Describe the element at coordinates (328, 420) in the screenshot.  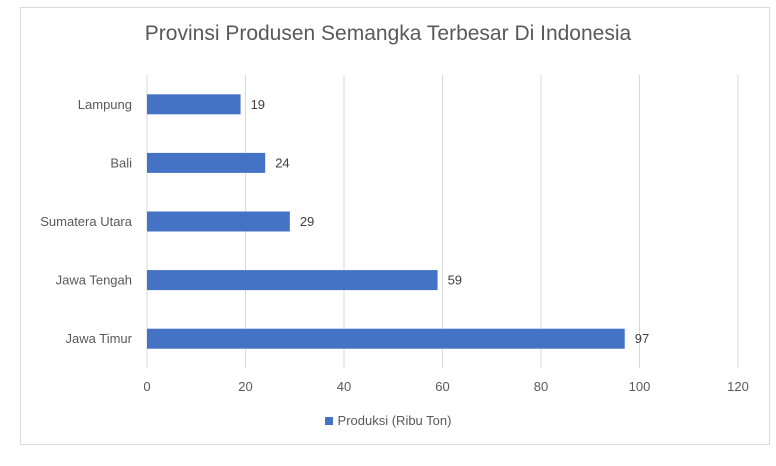
I see `legend-swatch` at that location.